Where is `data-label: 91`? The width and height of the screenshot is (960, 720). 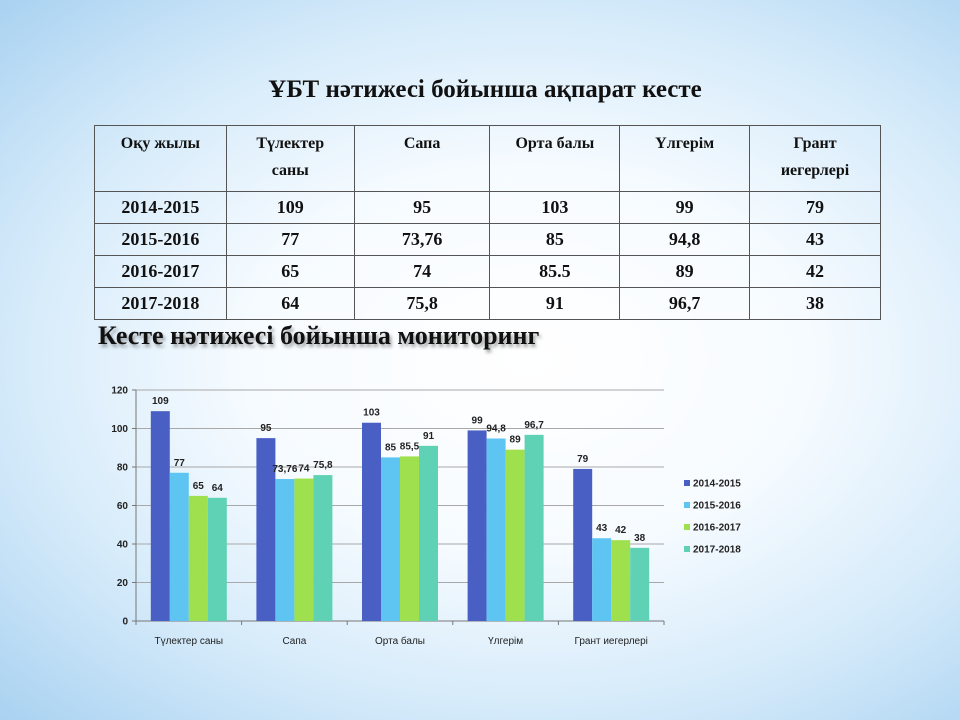 data-label: 91 is located at coordinates (429, 436).